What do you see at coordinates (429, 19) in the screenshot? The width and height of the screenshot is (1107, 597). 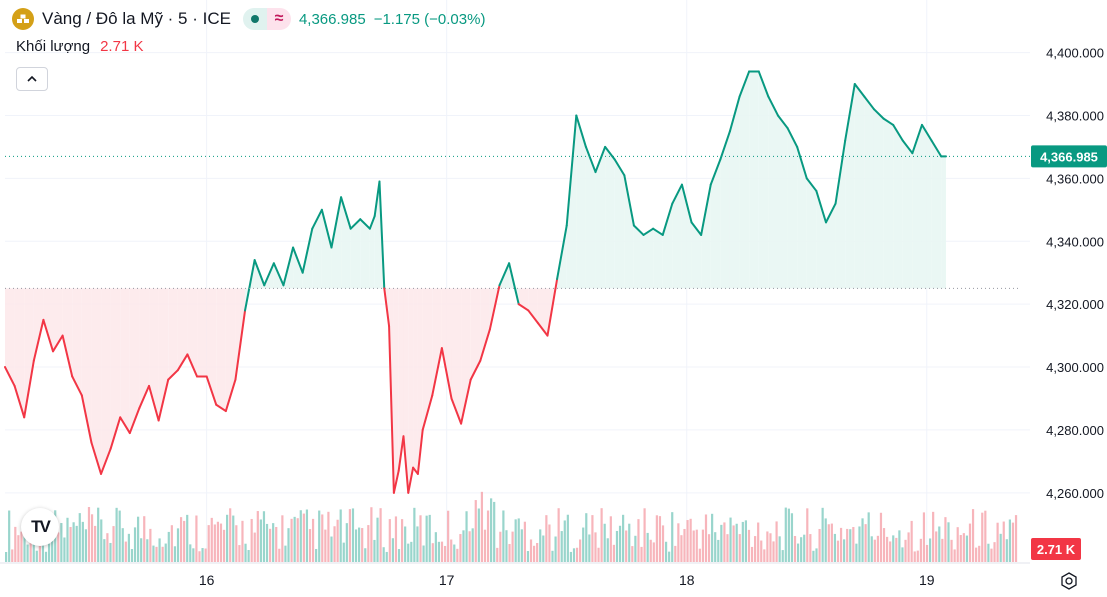 I see `price-change: −1.175 (−0.03%)` at bounding box center [429, 19].